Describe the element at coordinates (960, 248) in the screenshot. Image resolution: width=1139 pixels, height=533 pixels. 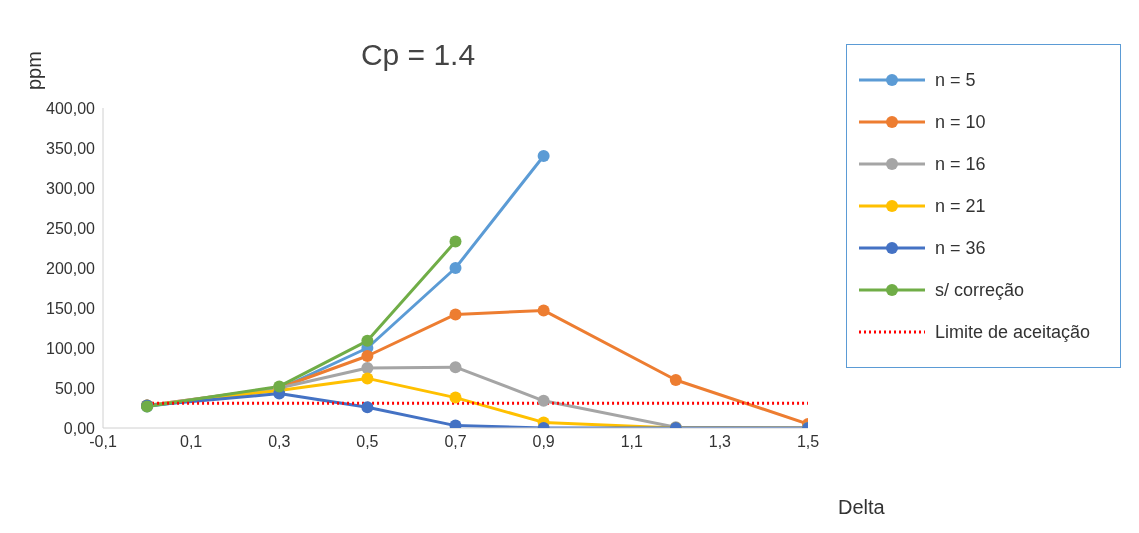
I see `legend-label: n = 36` at that location.